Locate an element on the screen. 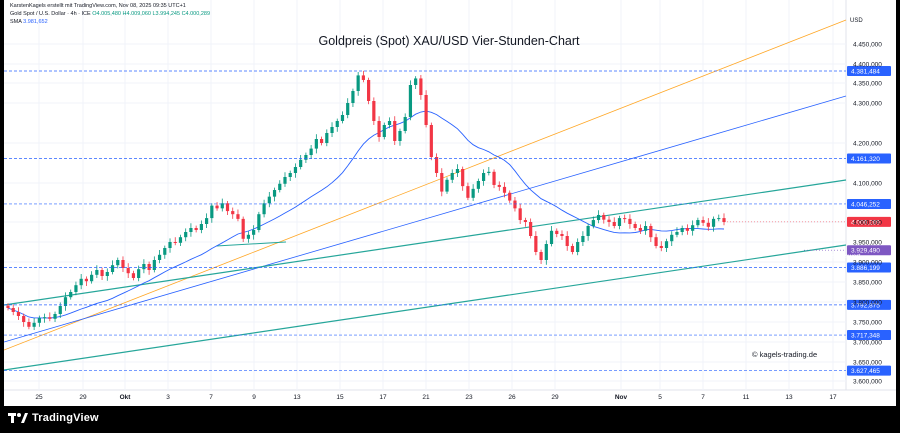  crossing-note: Kreuzungswert is located at coordinates (839, 256).